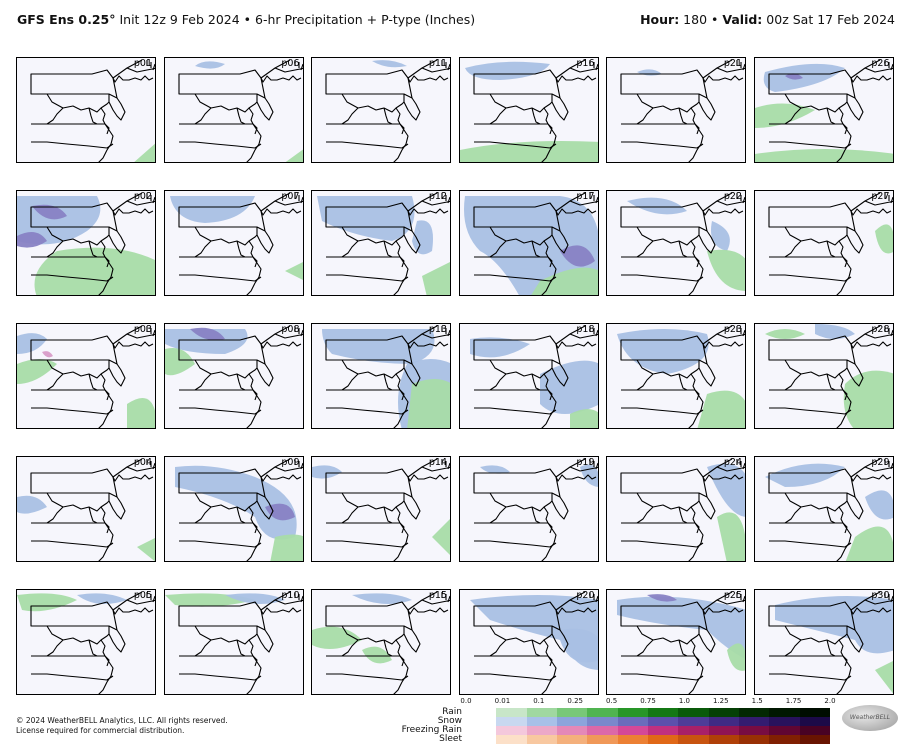 The image size is (913, 750). I want to click on ensemble-panel-p02: p02, so click(86, 243).